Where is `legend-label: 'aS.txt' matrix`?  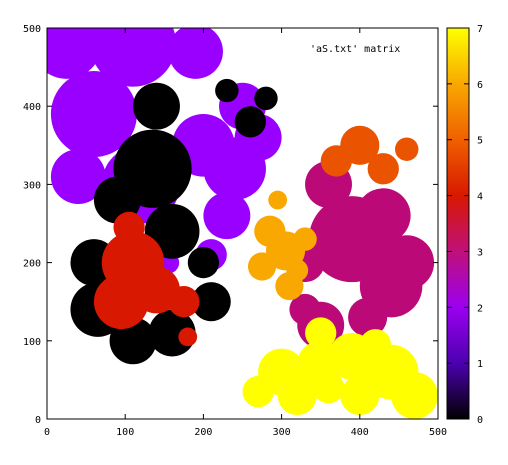
legend-label: 'aS.txt' matrix is located at coordinates (355, 49).